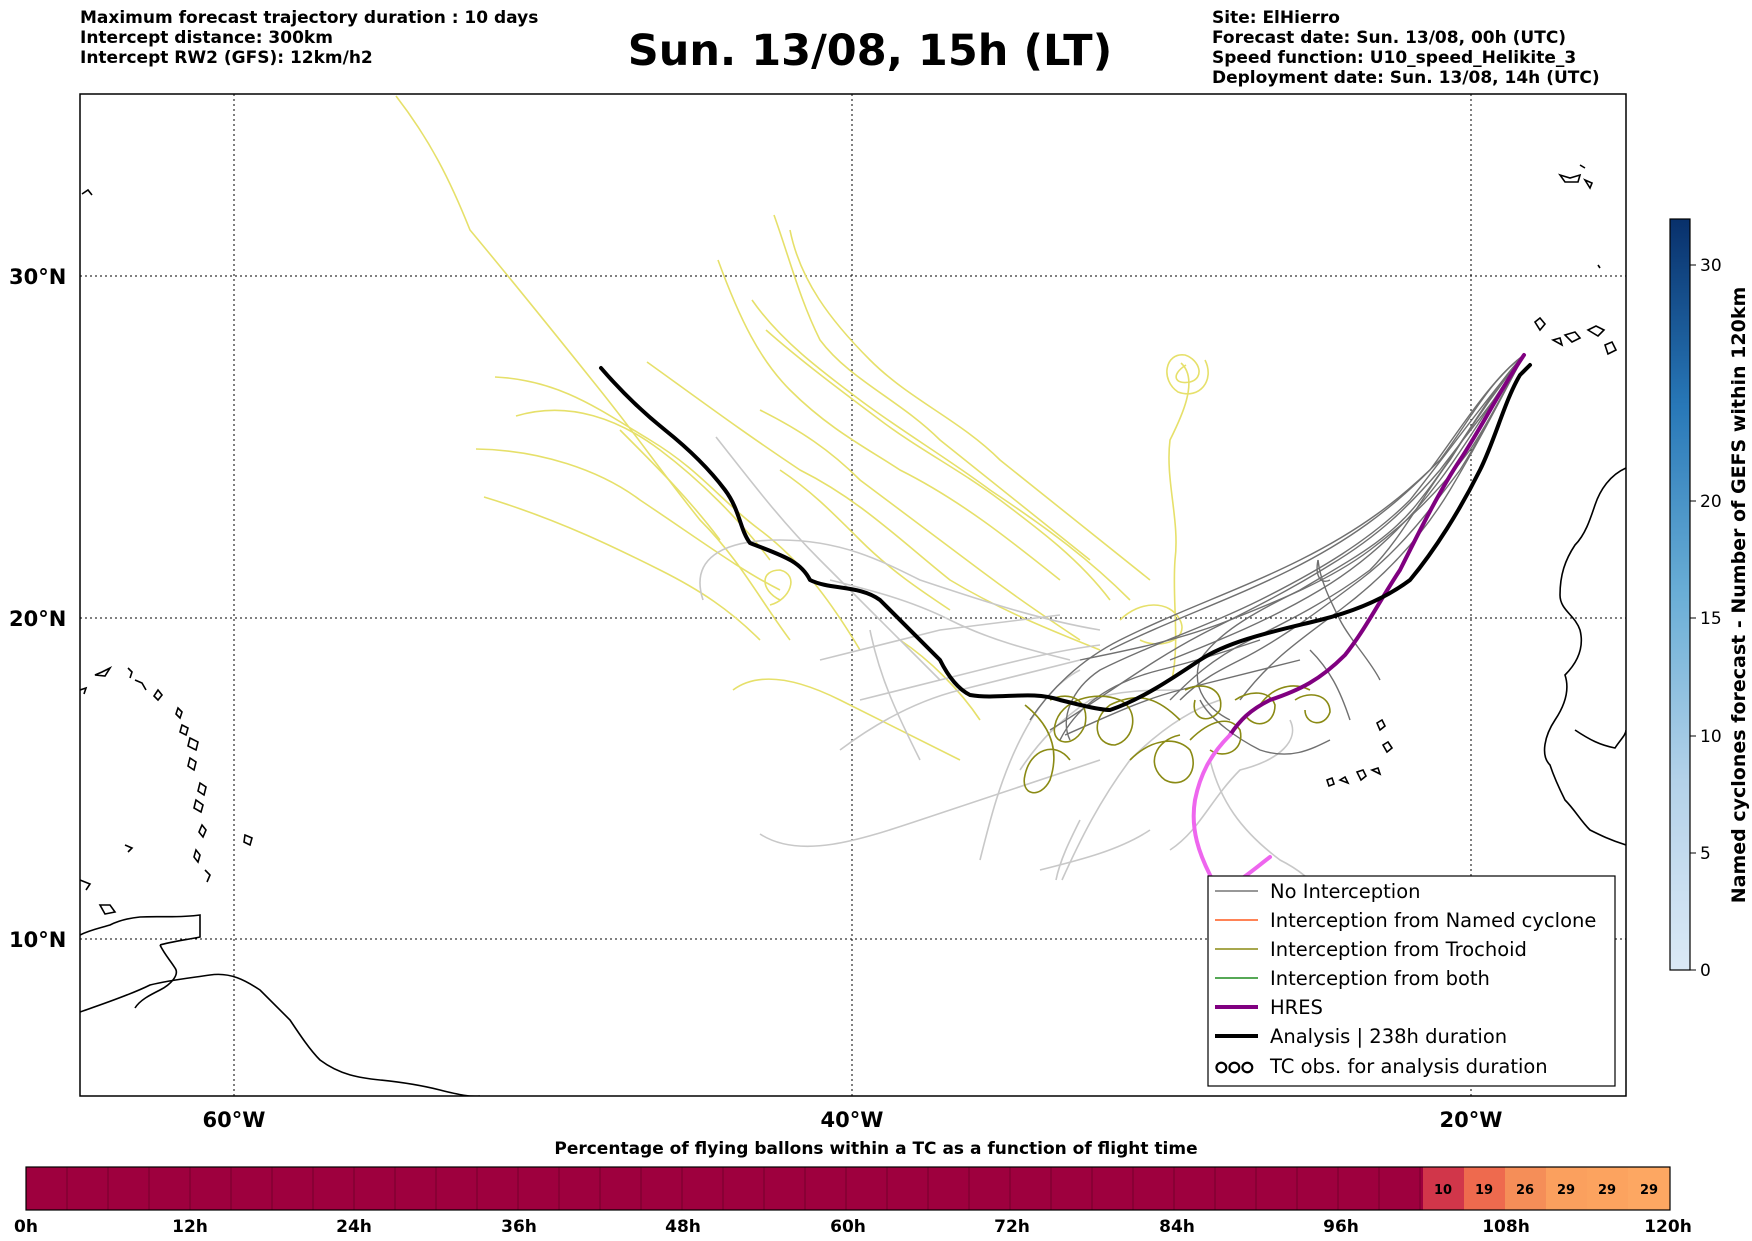 The width and height of the screenshot is (1752, 1241). I want to click on pct-value-6: 29, so click(1649, 1190).